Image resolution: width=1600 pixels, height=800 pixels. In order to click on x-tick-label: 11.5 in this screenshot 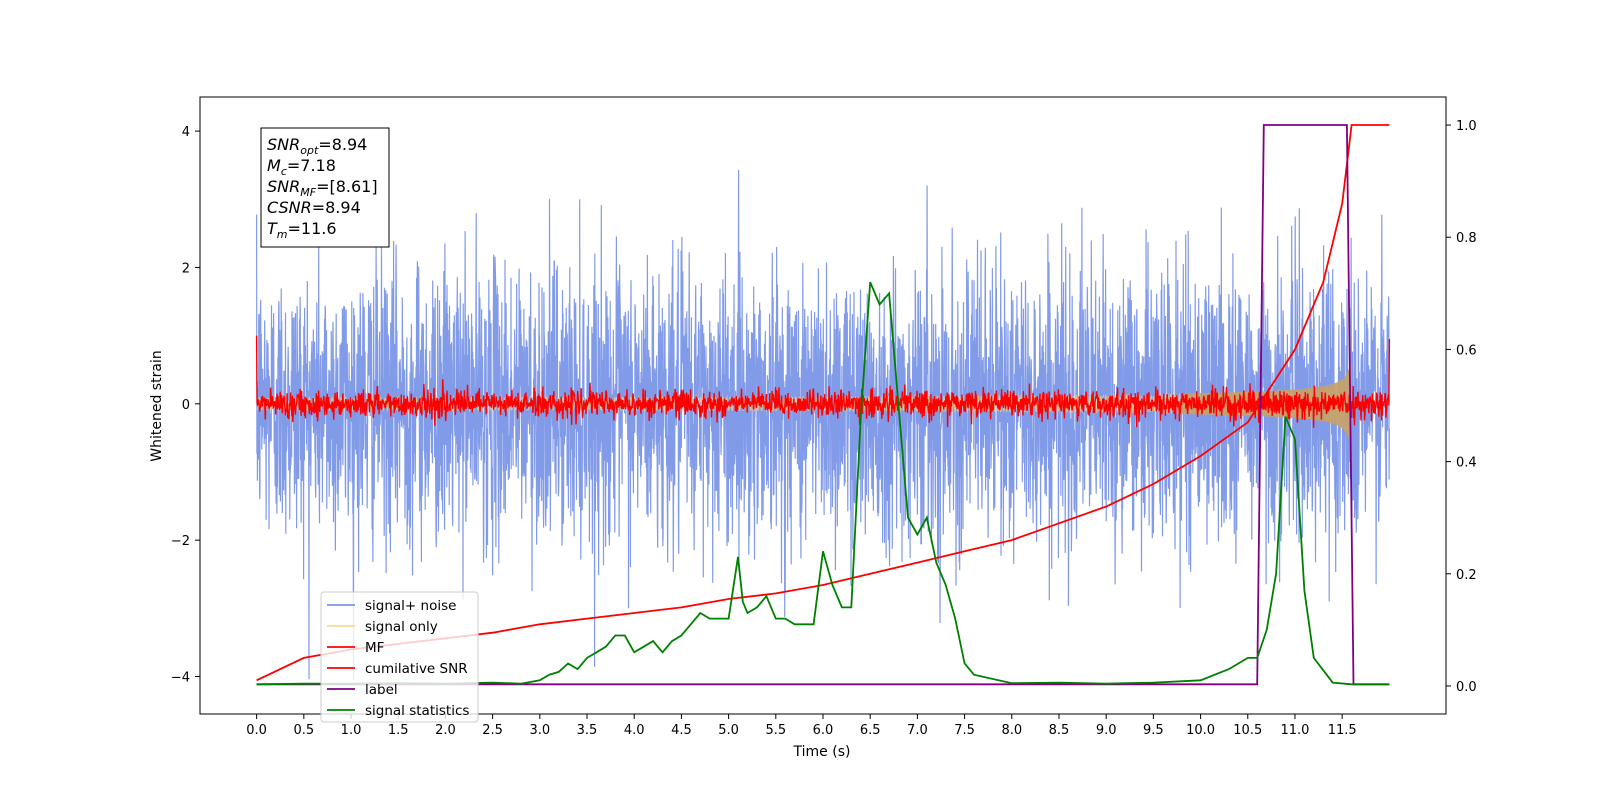, I will do `click(1342, 730)`.